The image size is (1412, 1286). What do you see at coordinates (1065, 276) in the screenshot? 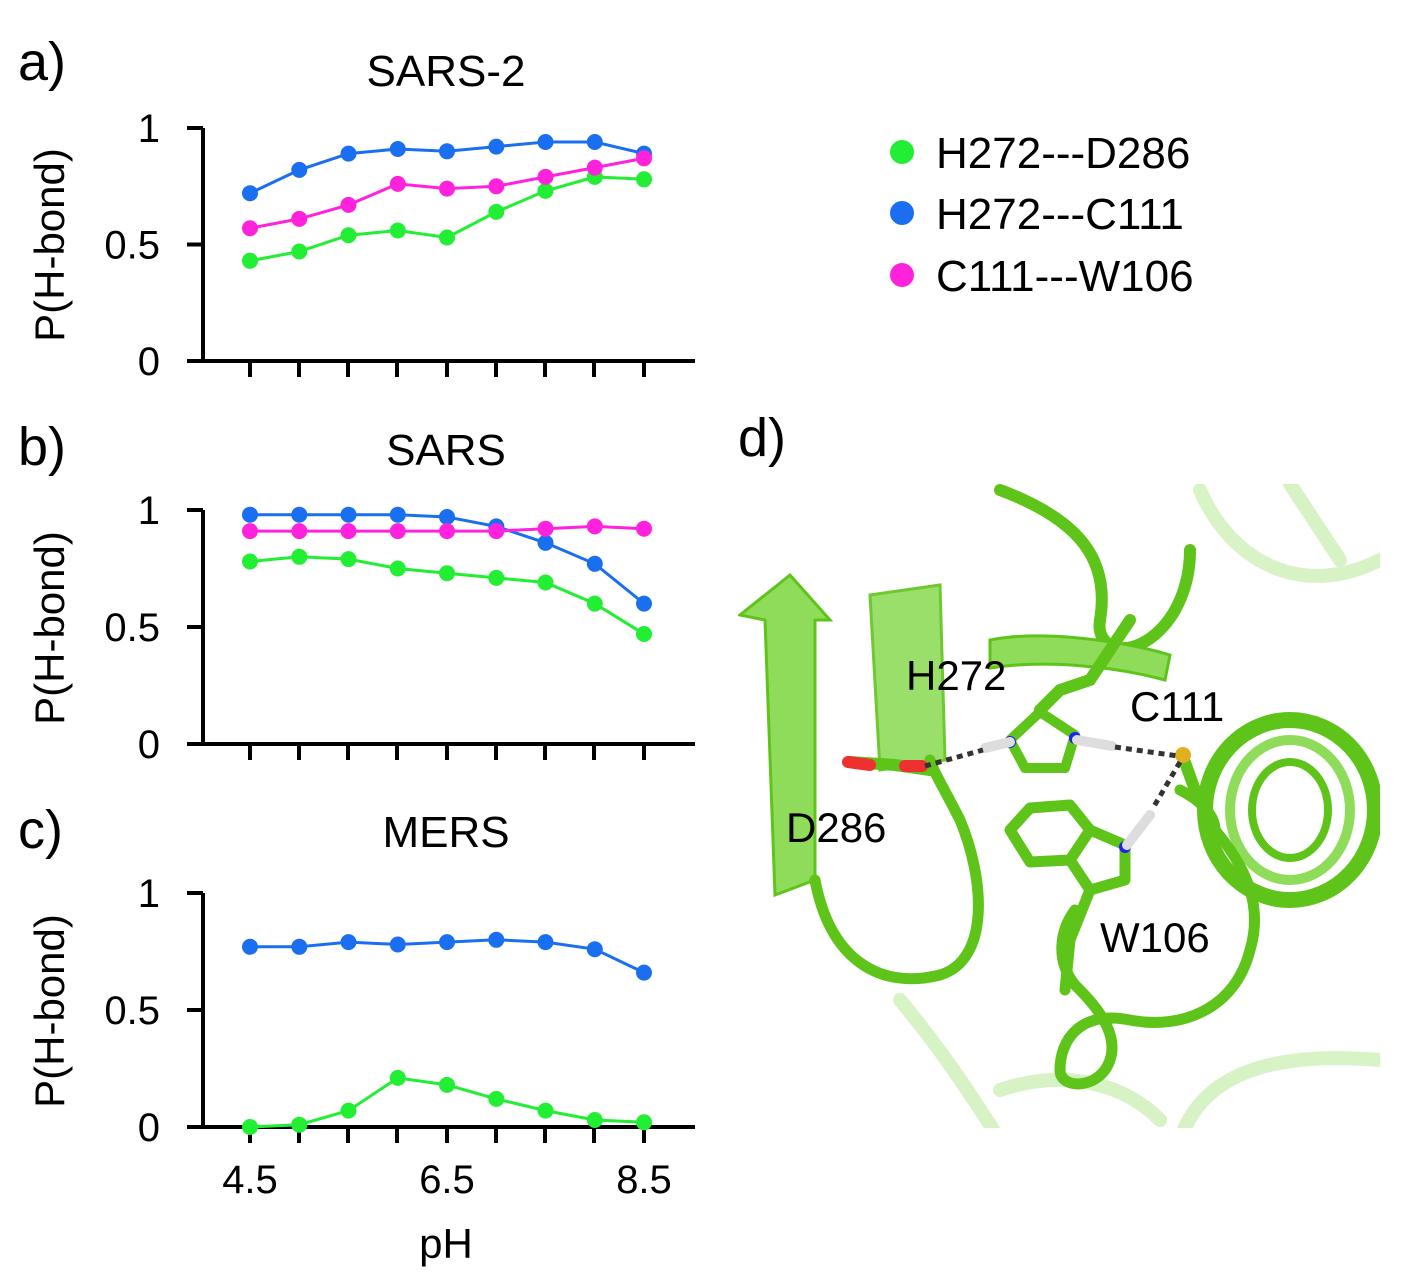
I see `legend-label: C111---W106` at bounding box center [1065, 276].